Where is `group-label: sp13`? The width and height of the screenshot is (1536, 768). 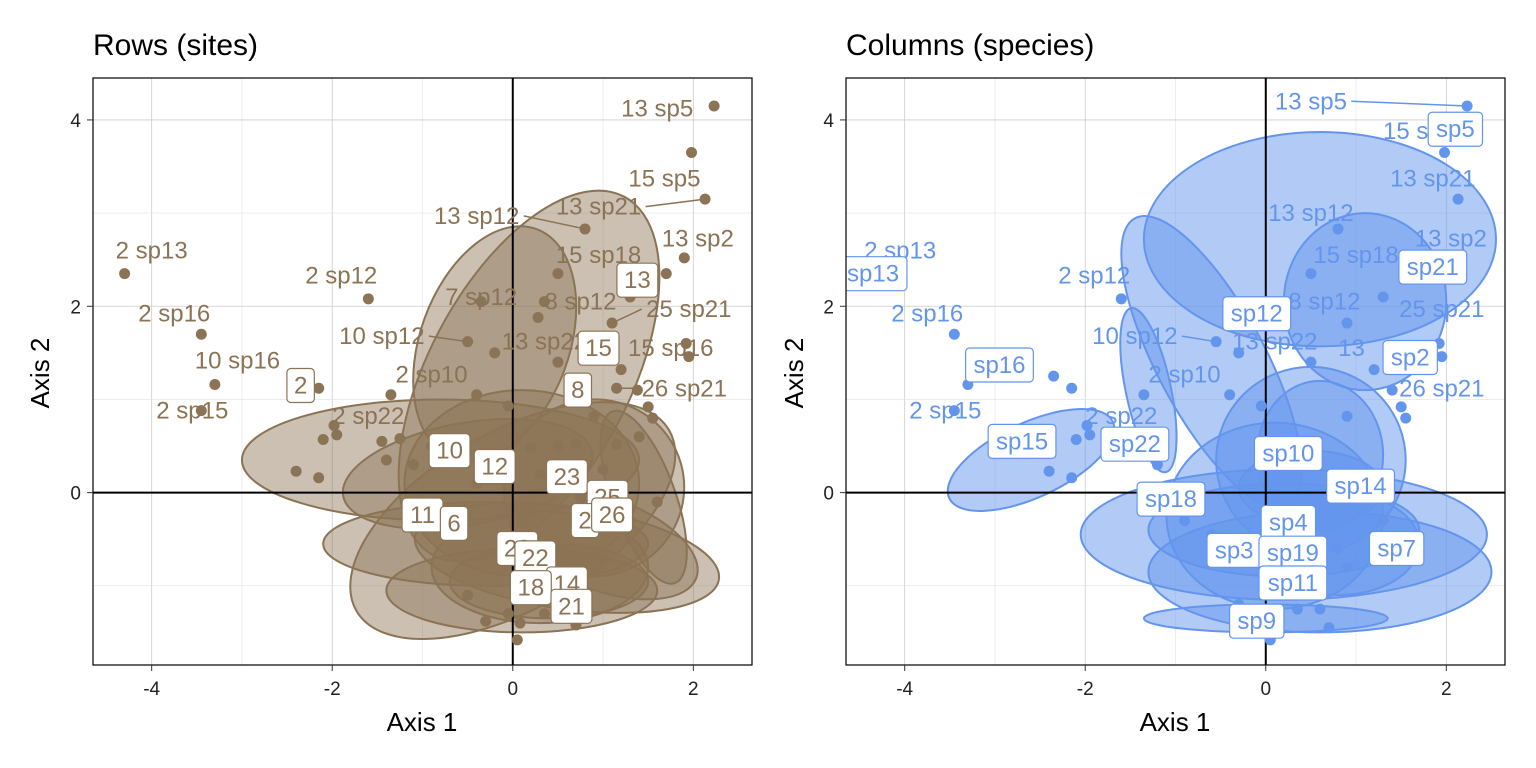 group-label: sp13 is located at coordinates (877, 274).